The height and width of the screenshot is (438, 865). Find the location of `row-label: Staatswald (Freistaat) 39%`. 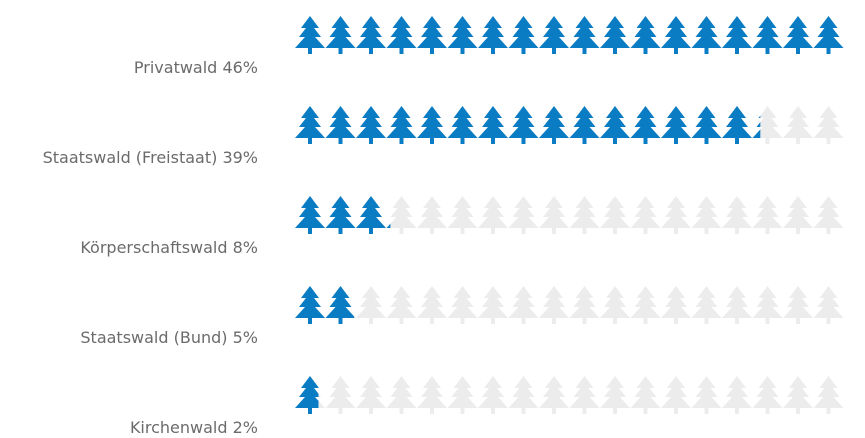

row-label: Staatswald (Freistaat) 39% is located at coordinates (129, 158).